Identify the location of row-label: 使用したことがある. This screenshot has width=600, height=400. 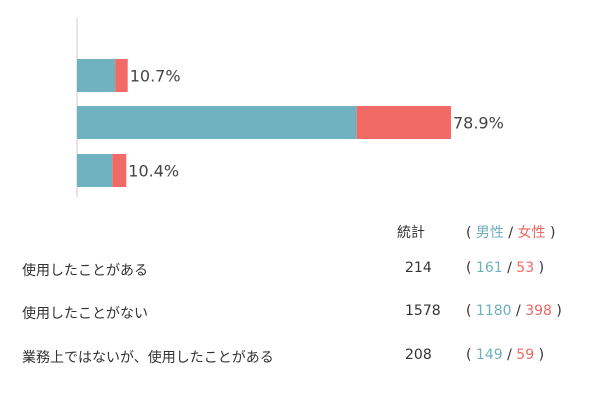
(85, 271).